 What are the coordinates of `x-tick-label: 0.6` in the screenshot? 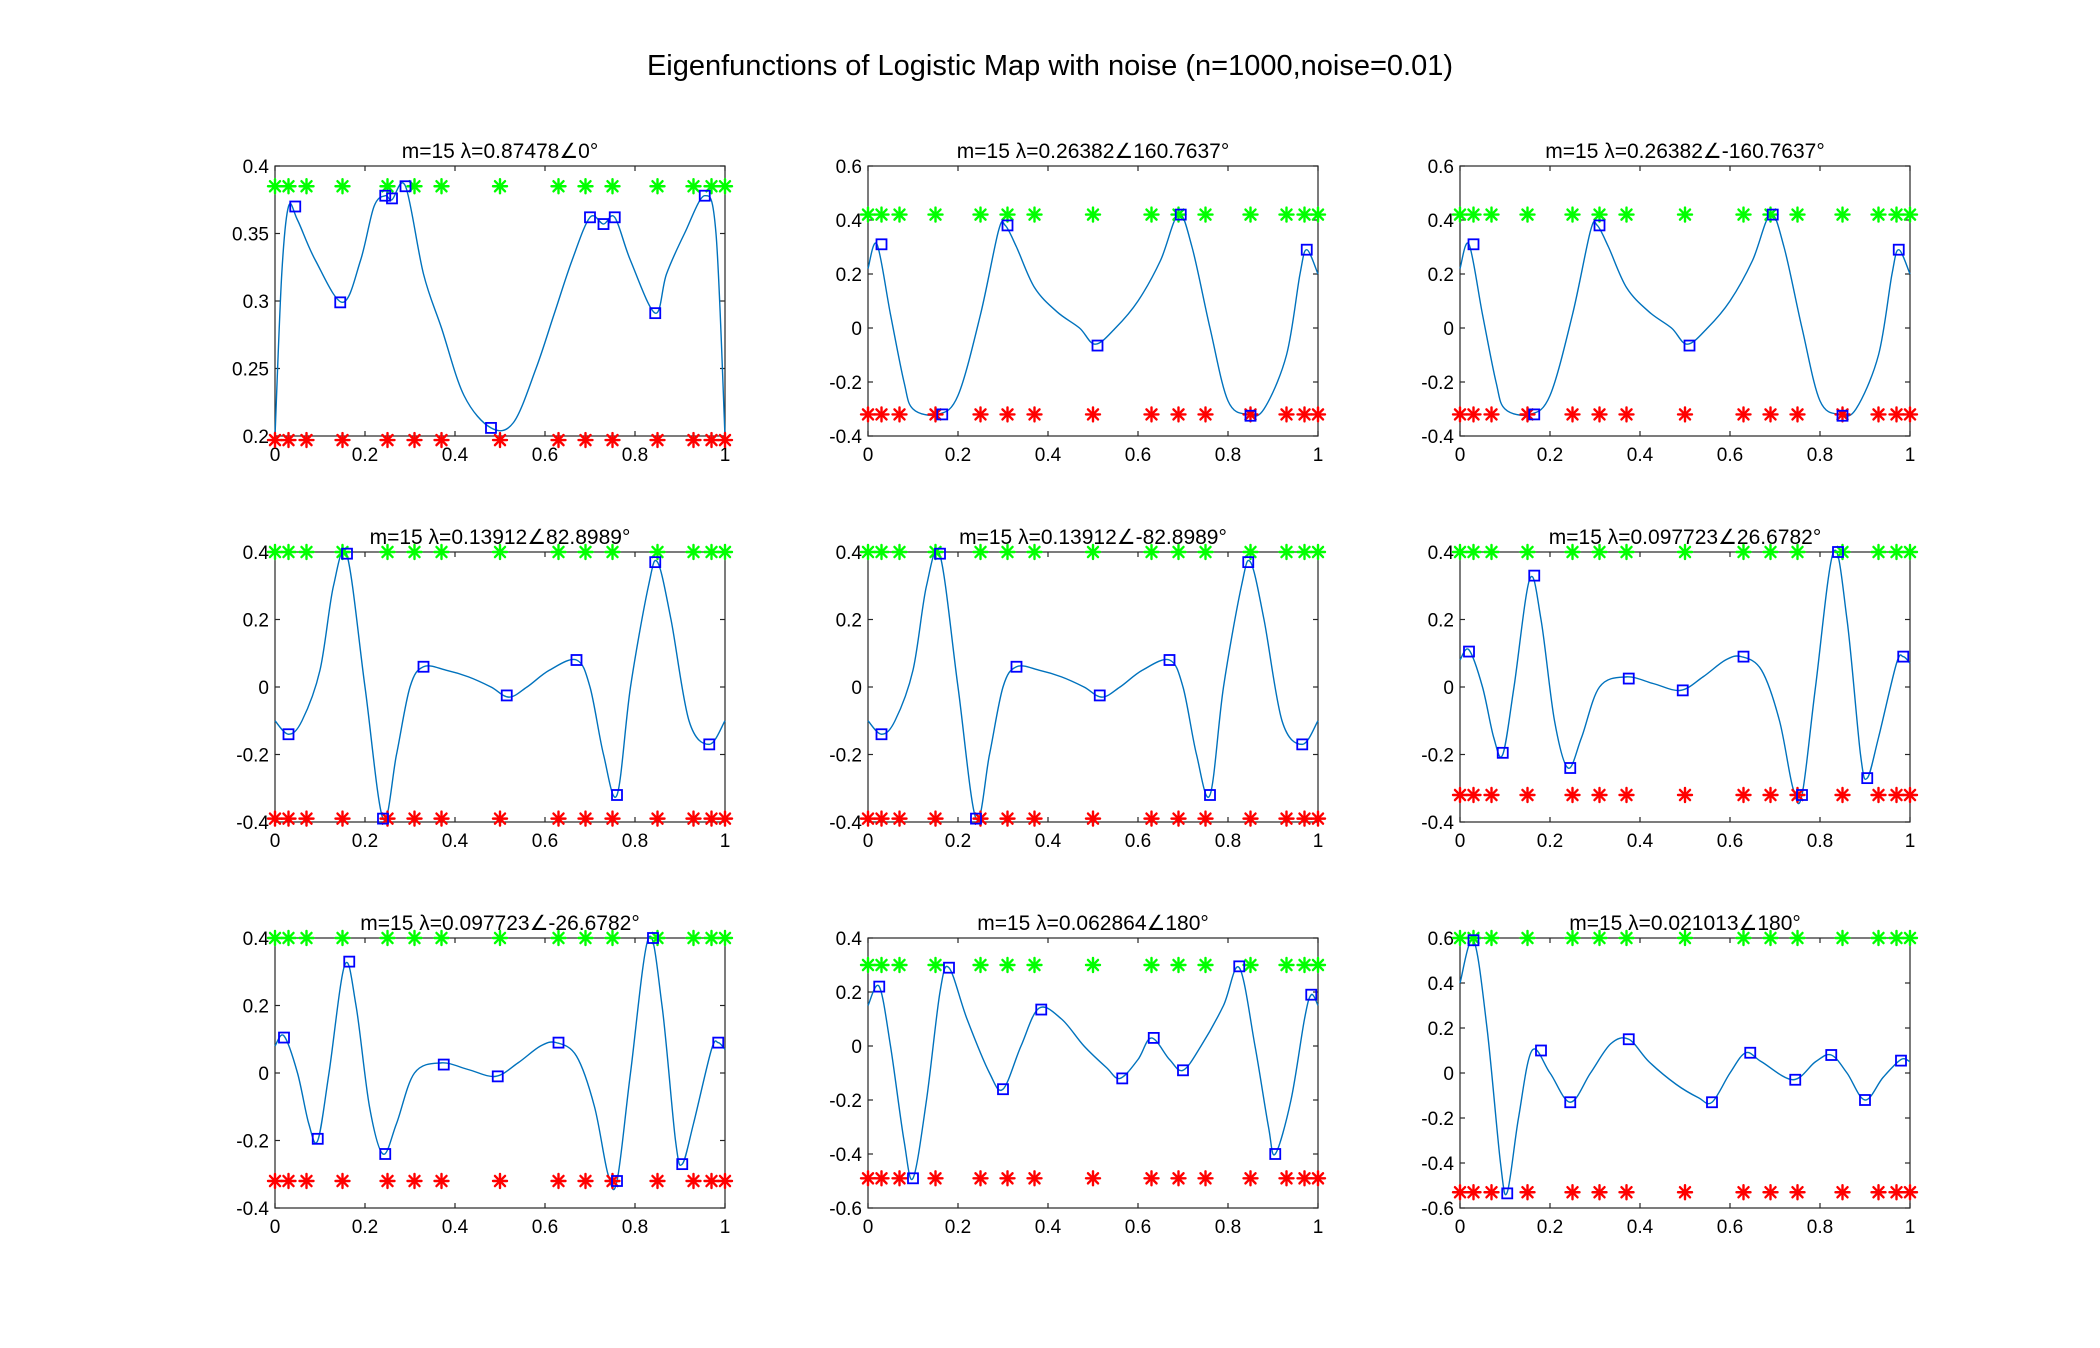 It's located at (1730, 841).